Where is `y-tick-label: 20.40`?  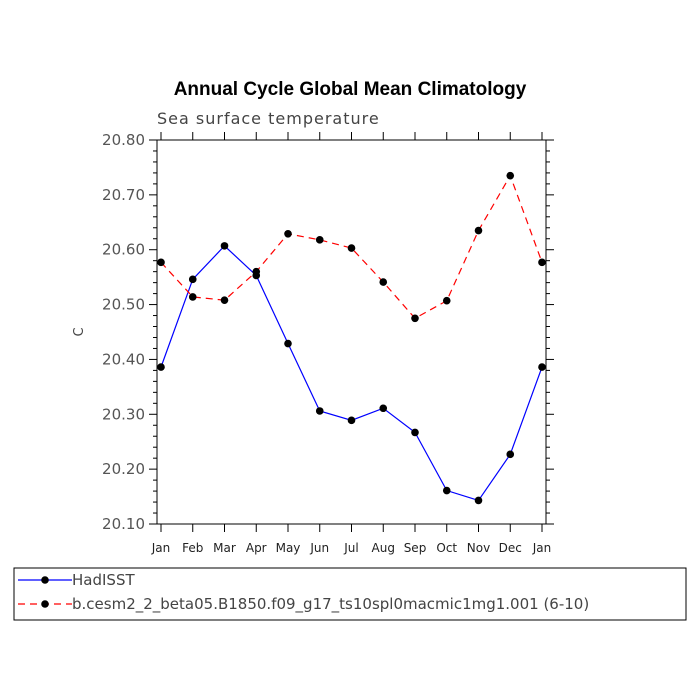
y-tick-label: 20.40 is located at coordinates (123, 359).